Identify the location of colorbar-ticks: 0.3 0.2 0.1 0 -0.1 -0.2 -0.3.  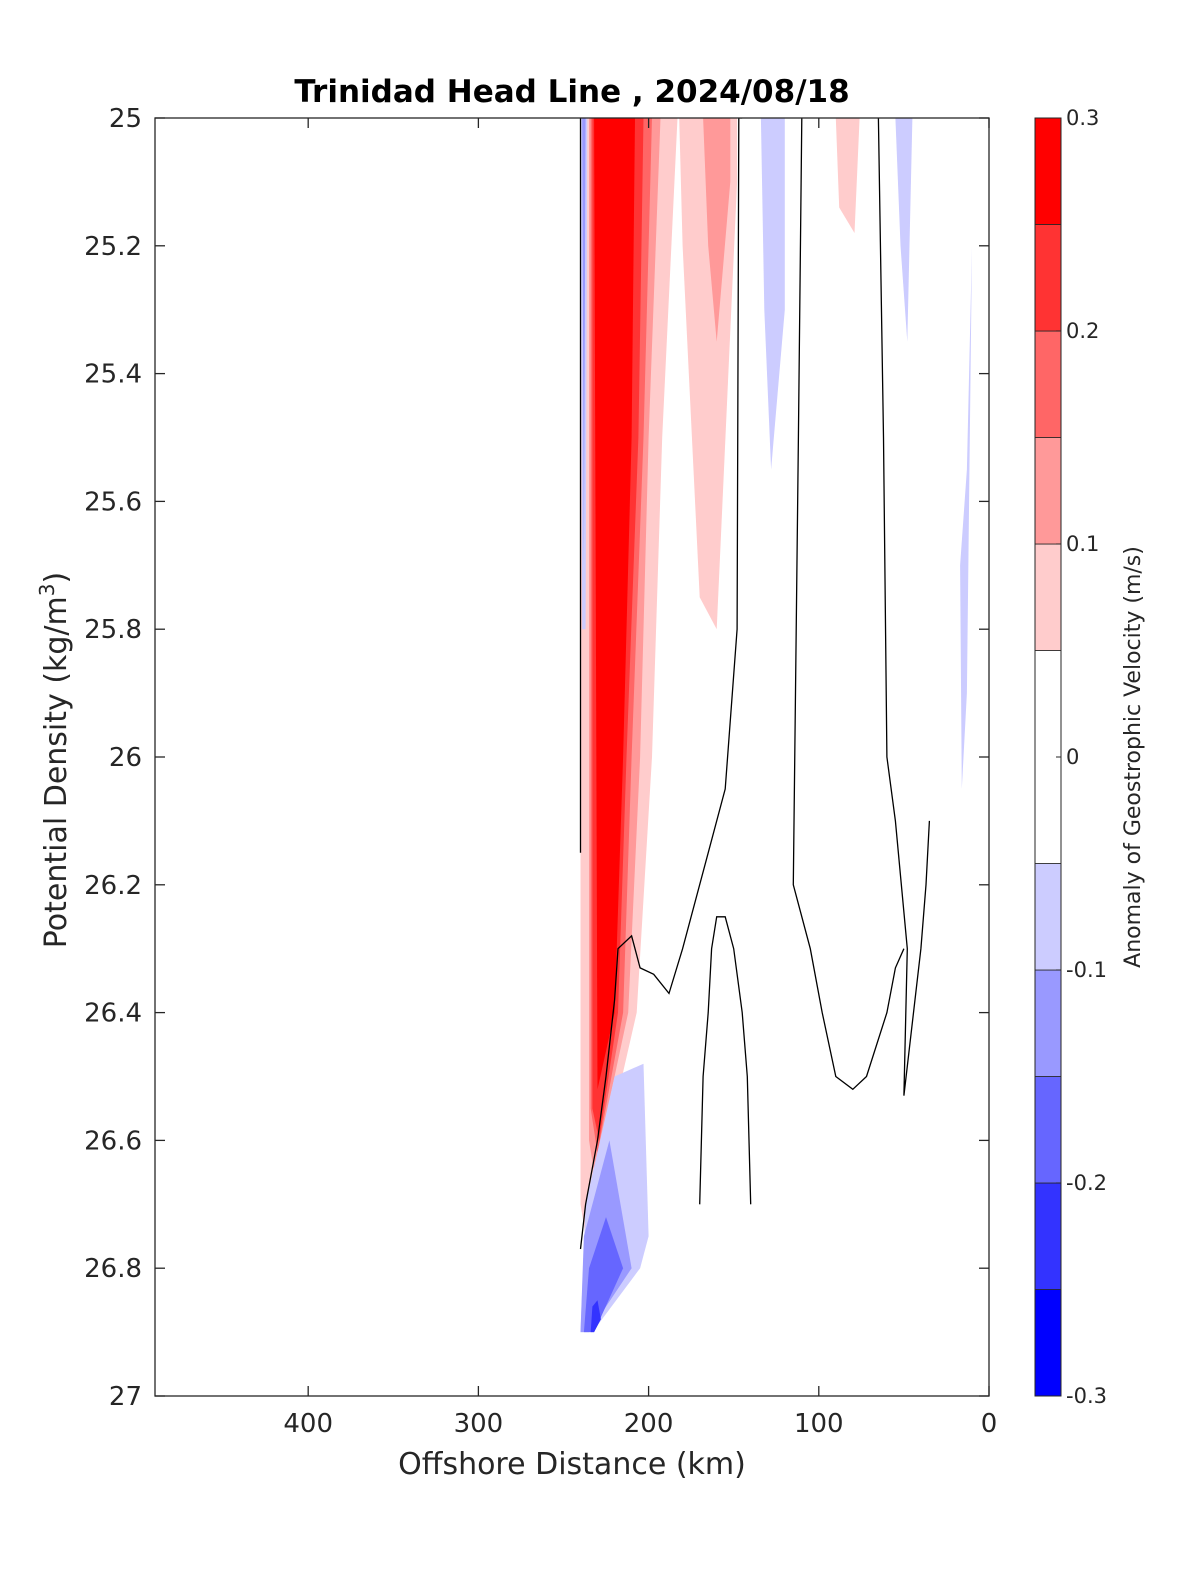
(1081, 757).